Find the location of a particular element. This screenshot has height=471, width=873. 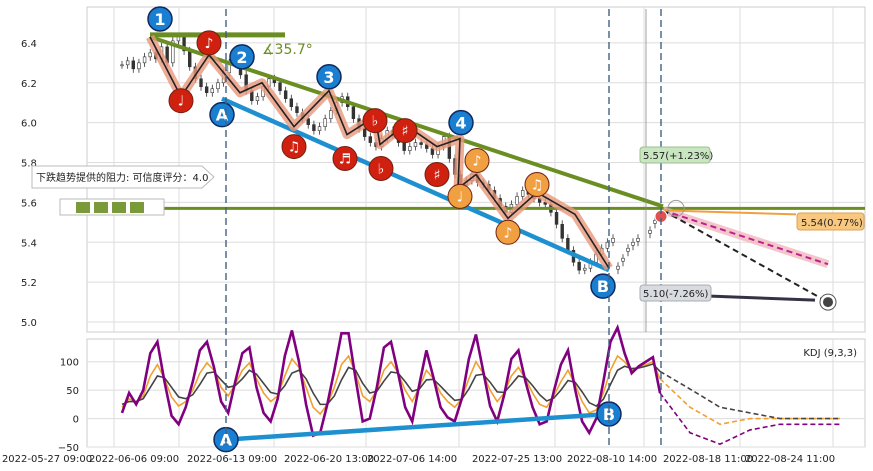

x-tick-label: 2022-08-24 11:00 is located at coordinates (790, 459).